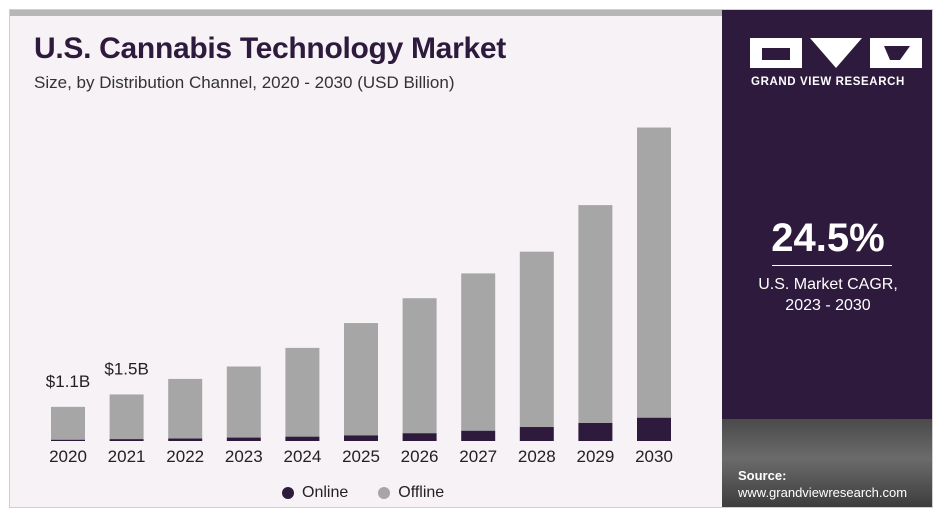 The width and height of the screenshot is (939, 513). Describe the element at coordinates (419, 366) in the screenshot. I see `bar-offline-2026` at that location.